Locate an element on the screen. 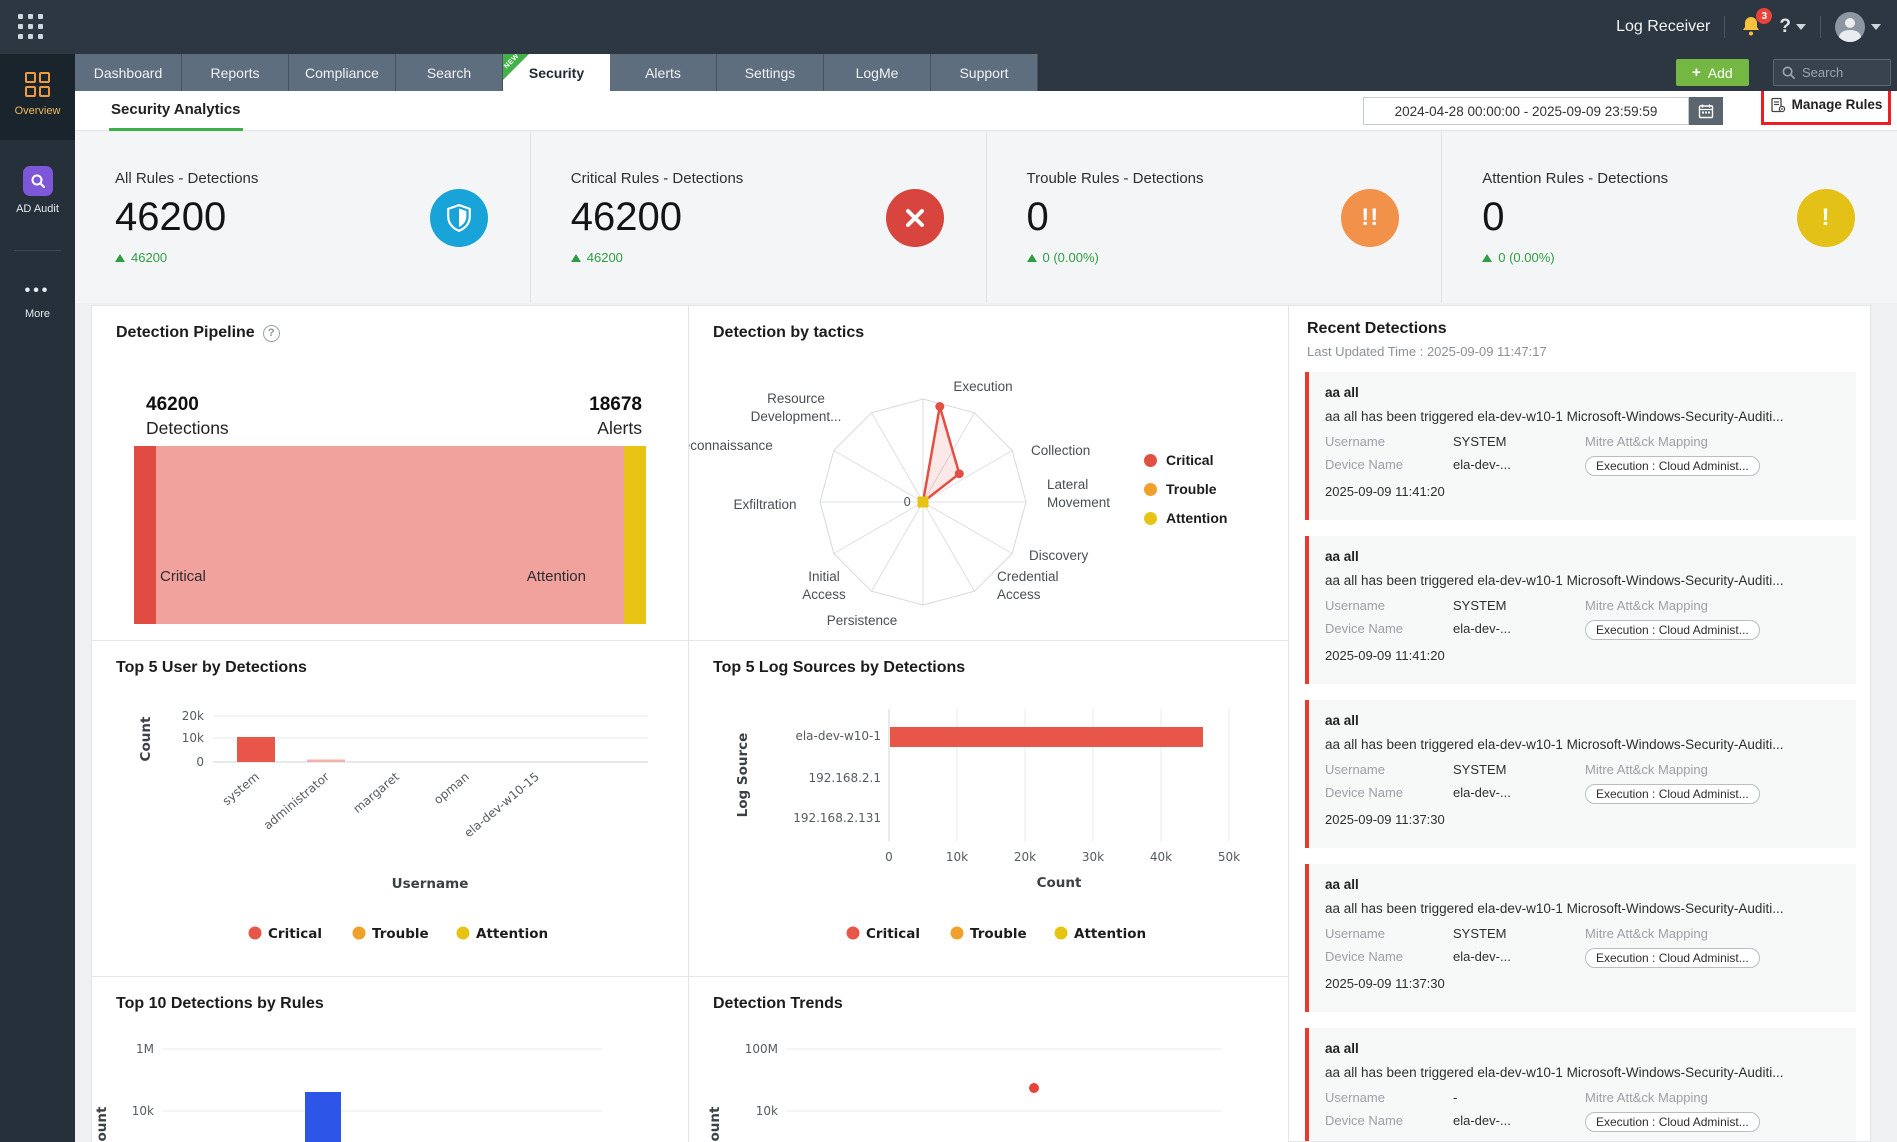  svg-text: 20k is located at coordinates (1025, 857).